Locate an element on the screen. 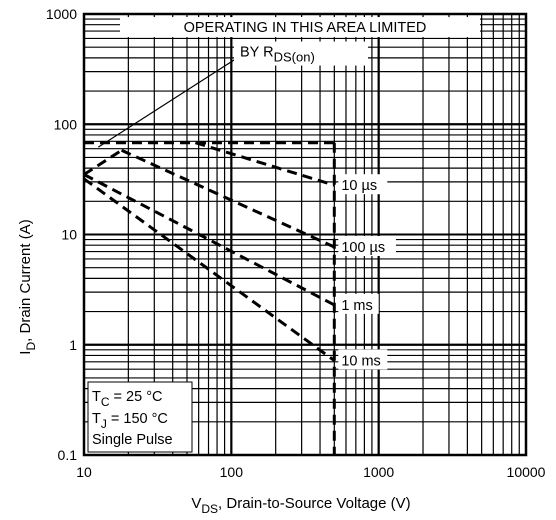 Image resolution: width=556 pixels, height=520 pixels. curve-label: 1 ms is located at coordinates (356, 306).